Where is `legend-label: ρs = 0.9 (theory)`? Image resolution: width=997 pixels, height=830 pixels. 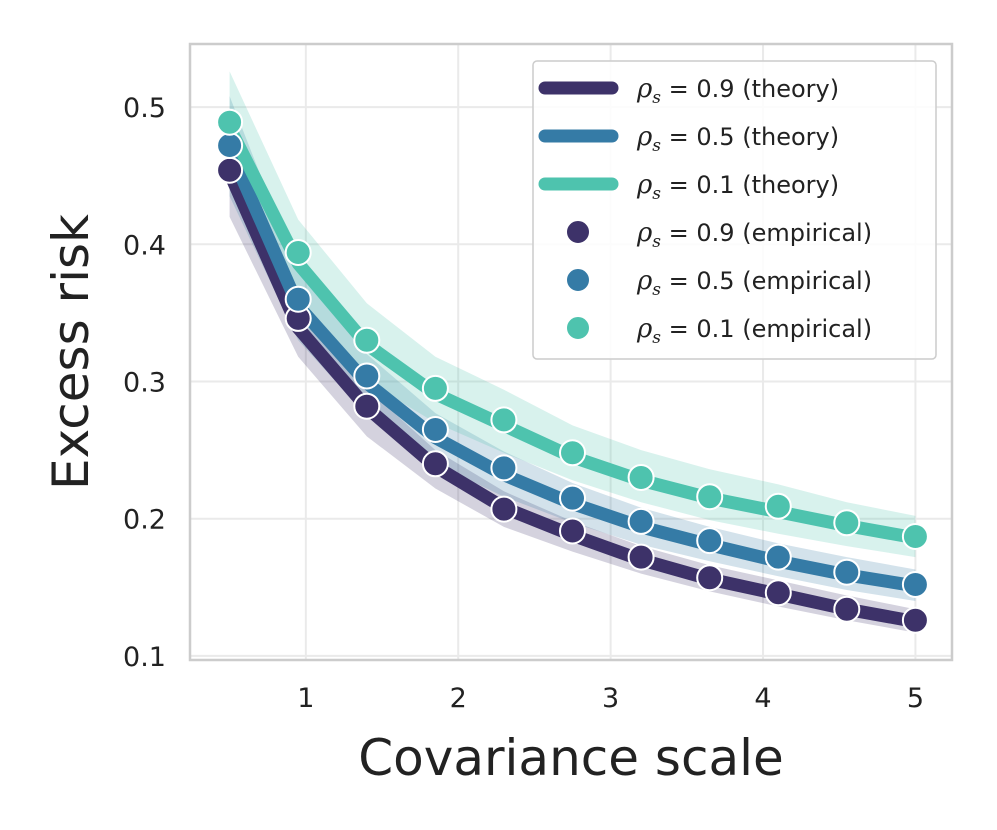 legend-label: ρs = 0.9 (theory) is located at coordinates (737, 91).